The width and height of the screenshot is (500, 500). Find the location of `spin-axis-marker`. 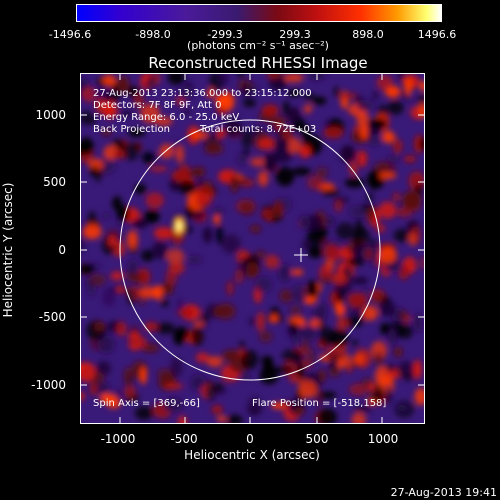

spin-axis-marker is located at coordinates (301, 255).